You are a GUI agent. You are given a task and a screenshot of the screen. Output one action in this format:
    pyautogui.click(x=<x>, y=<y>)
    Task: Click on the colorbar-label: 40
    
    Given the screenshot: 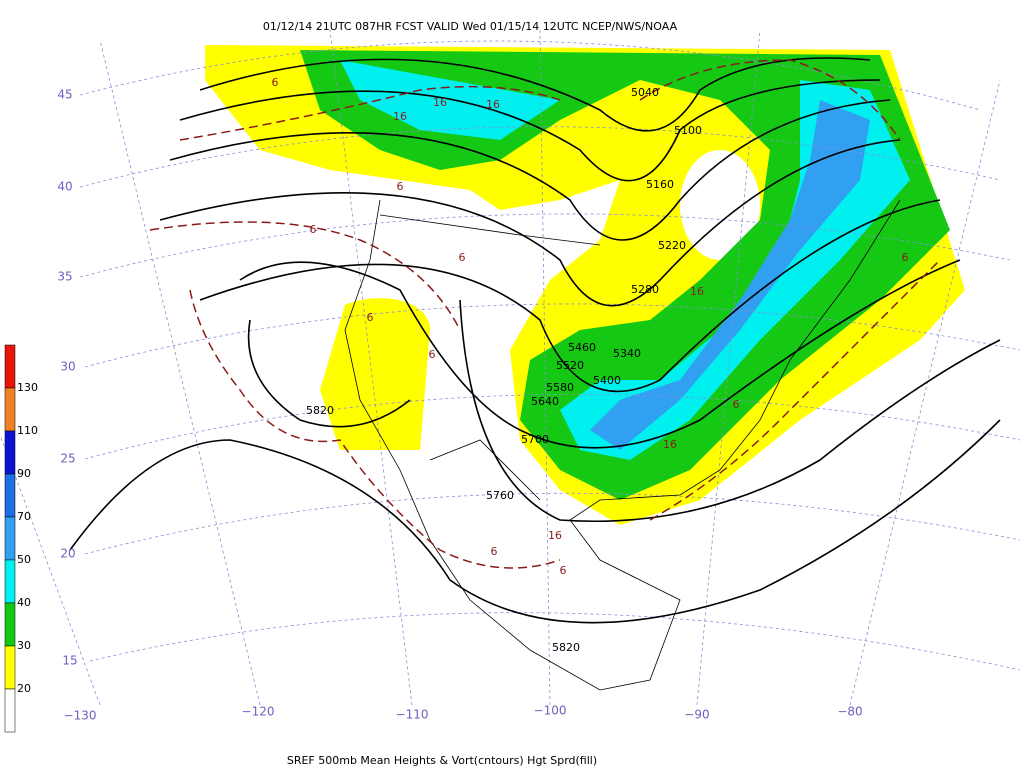 What is the action you would take?
    pyautogui.click(x=24, y=602)
    